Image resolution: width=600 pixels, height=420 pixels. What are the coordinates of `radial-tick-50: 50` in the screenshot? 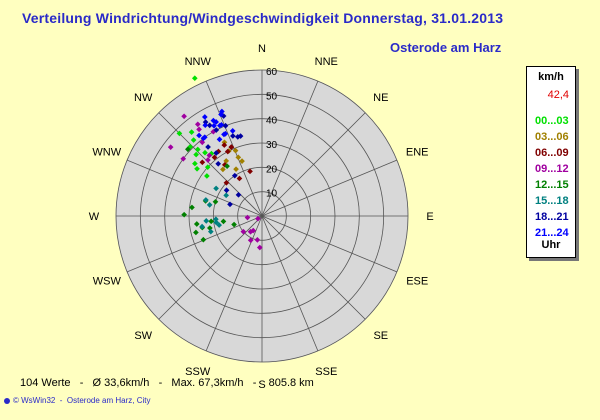 It's located at (272, 96).